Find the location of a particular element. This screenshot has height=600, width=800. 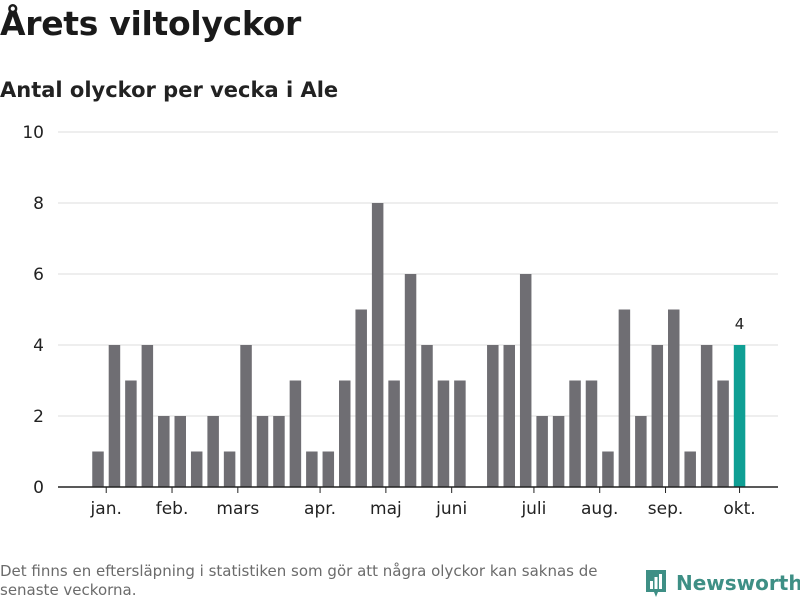

x-tick-label: juli is located at coordinates (533, 509).